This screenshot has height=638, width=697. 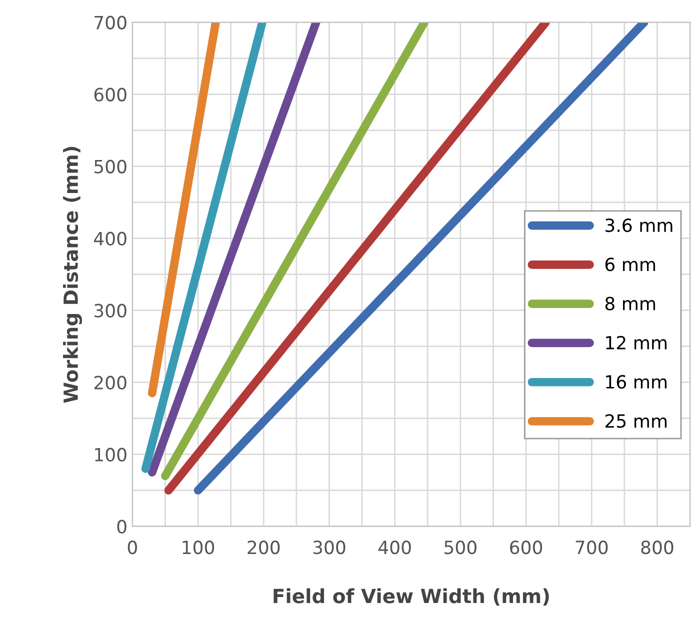 What do you see at coordinates (110, 239) in the screenshot?
I see `y-tick-label: 400` at bounding box center [110, 239].